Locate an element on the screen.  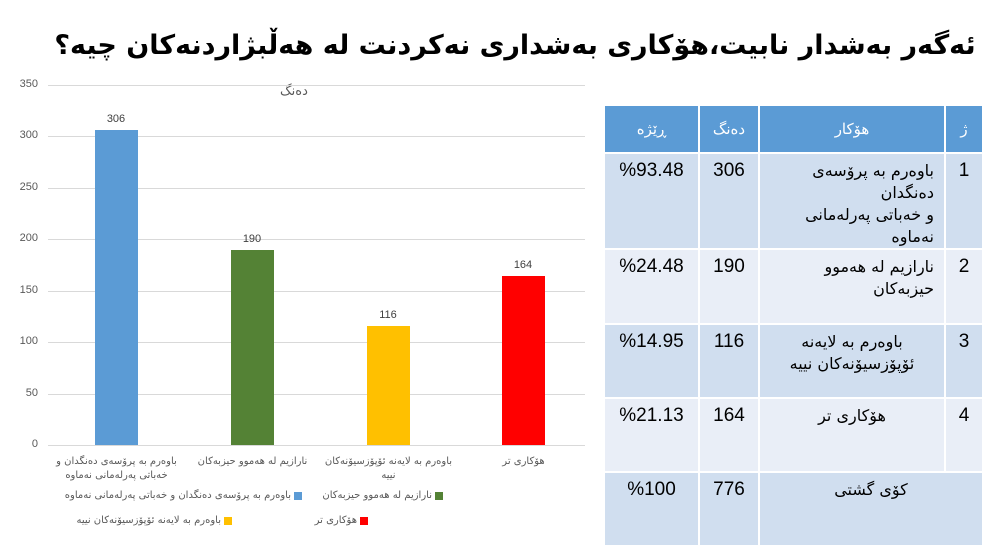
header-reason: هۆکار is located at coordinates (852, 129).